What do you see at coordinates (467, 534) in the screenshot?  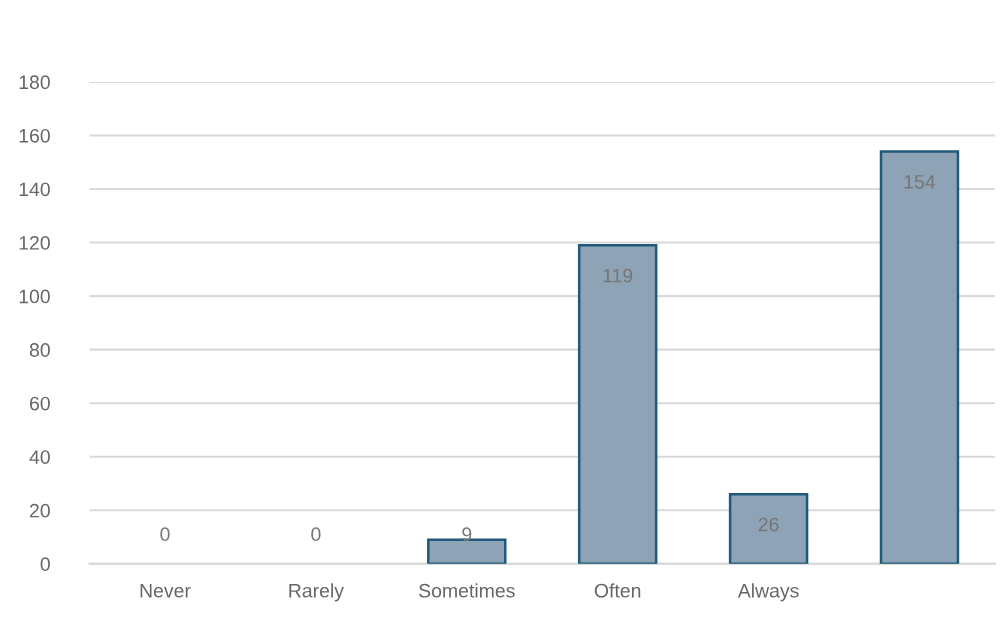 I see `data-label: 9` at bounding box center [467, 534].